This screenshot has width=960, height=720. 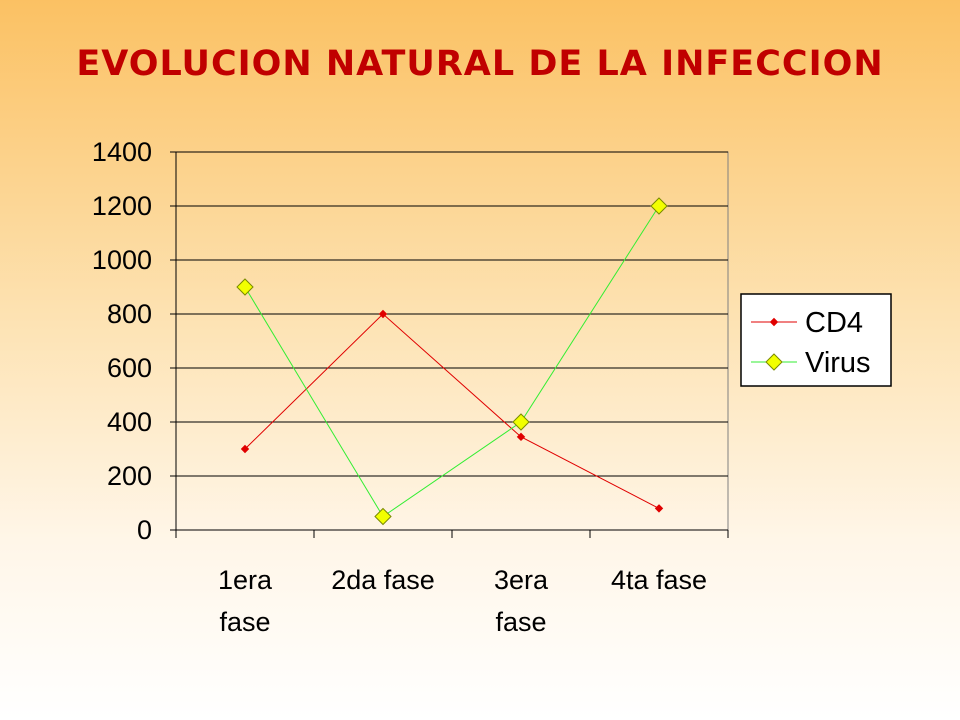 I want to click on y-tick-label: 400, so click(x=129, y=422).